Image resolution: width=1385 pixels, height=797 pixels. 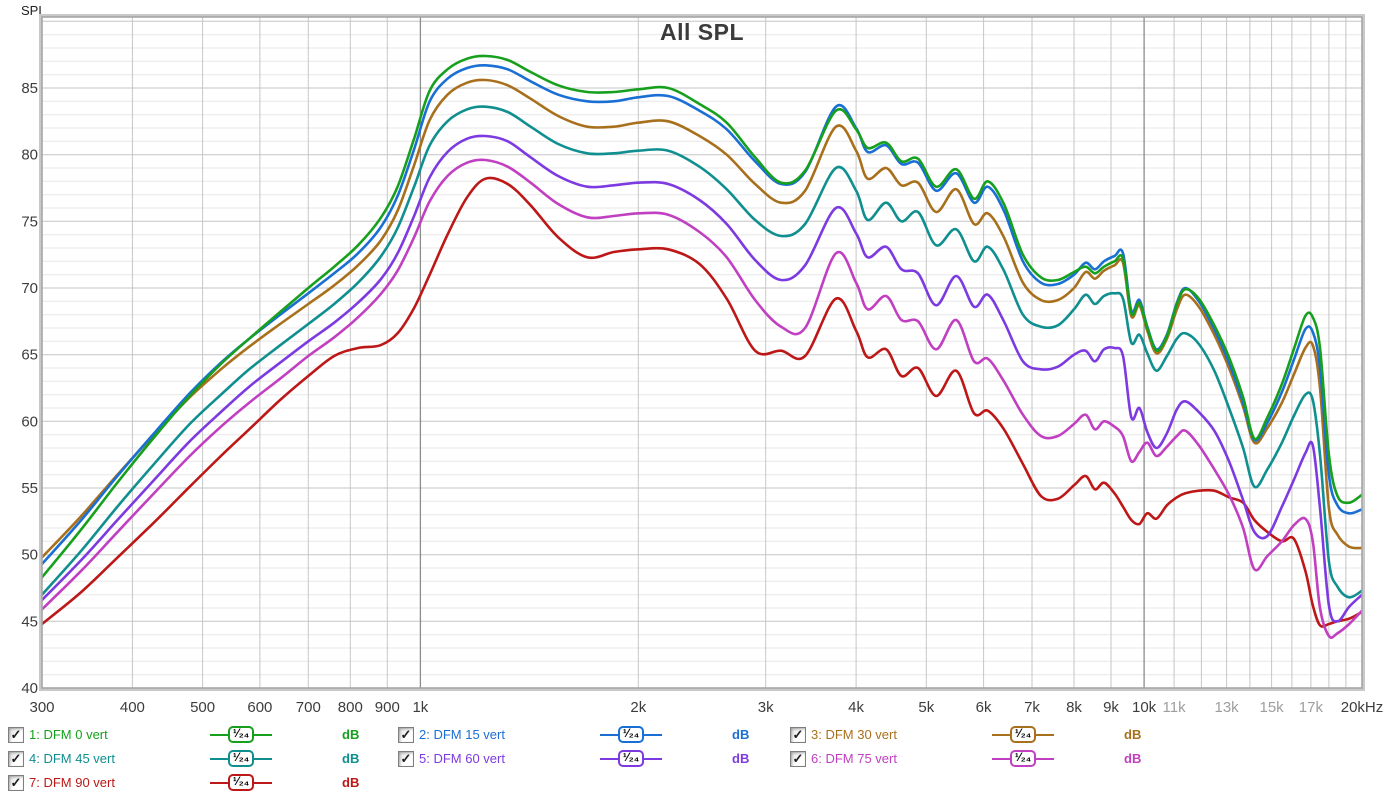 What do you see at coordinates (41, 707) in the screenshot?
I see `x-tick-label: 300` at bounding box center [41, 707].